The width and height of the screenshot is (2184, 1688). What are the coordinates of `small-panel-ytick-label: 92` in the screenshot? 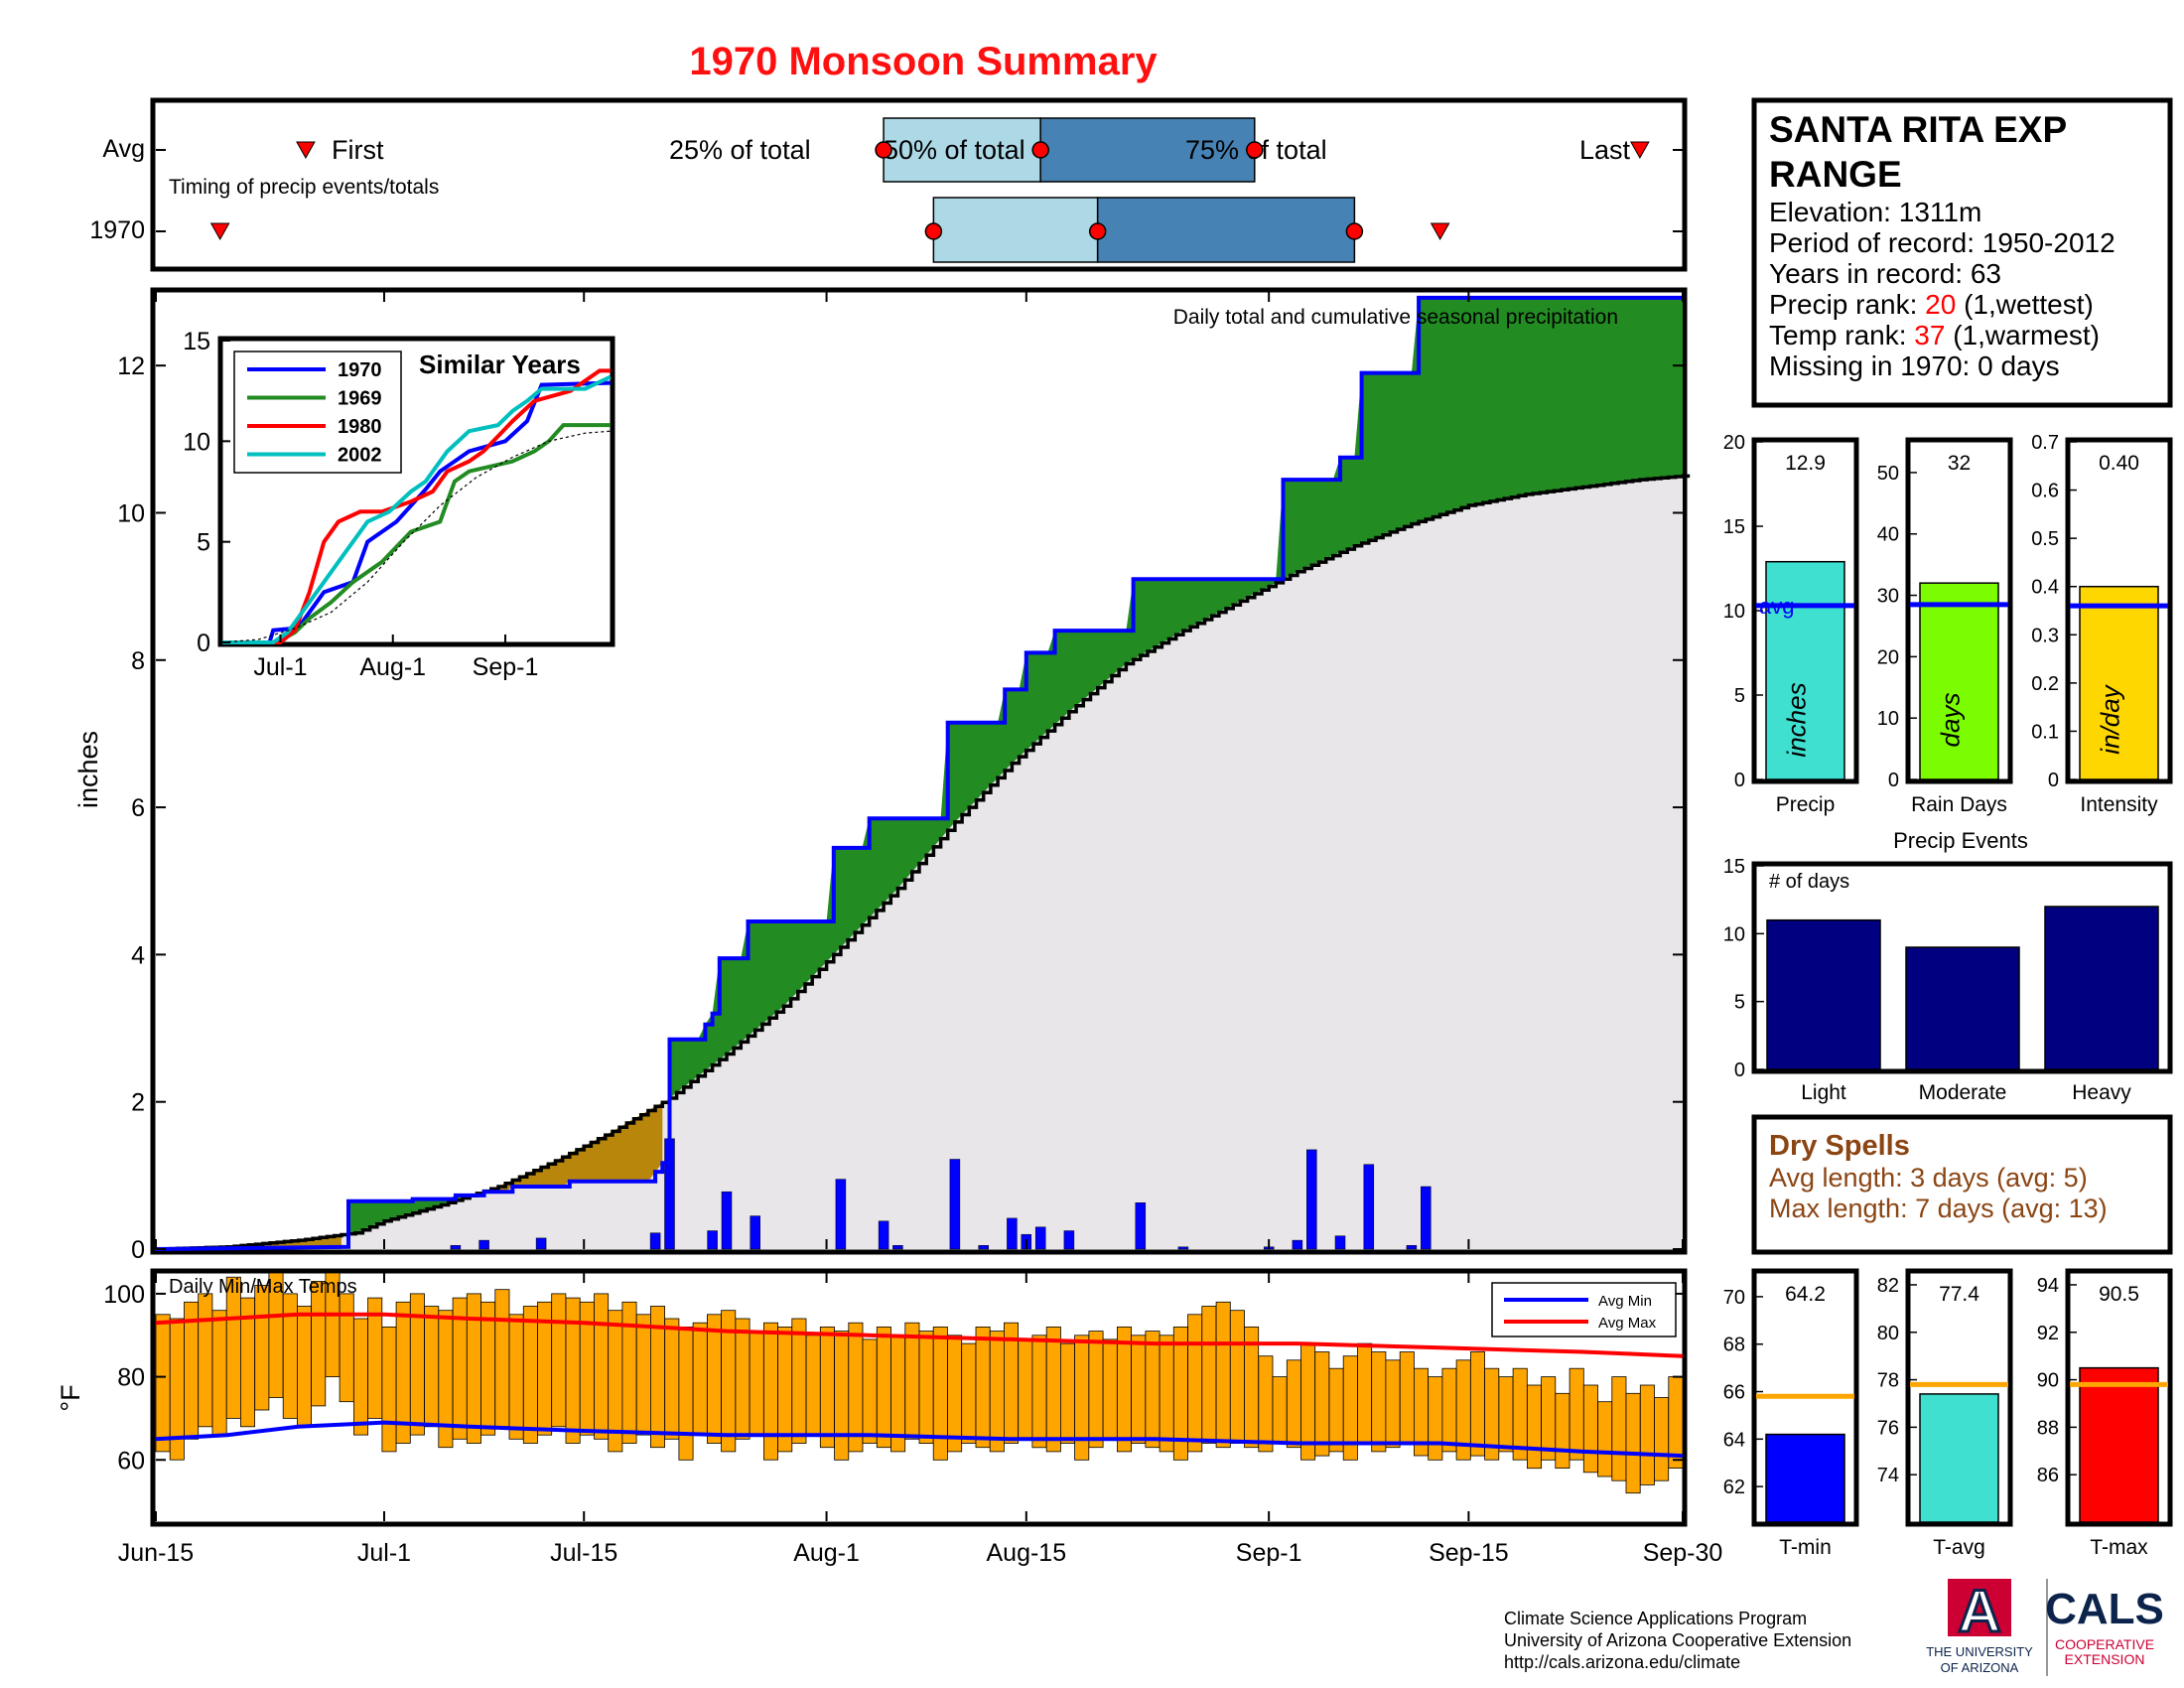 It's located at (2048, 1333).